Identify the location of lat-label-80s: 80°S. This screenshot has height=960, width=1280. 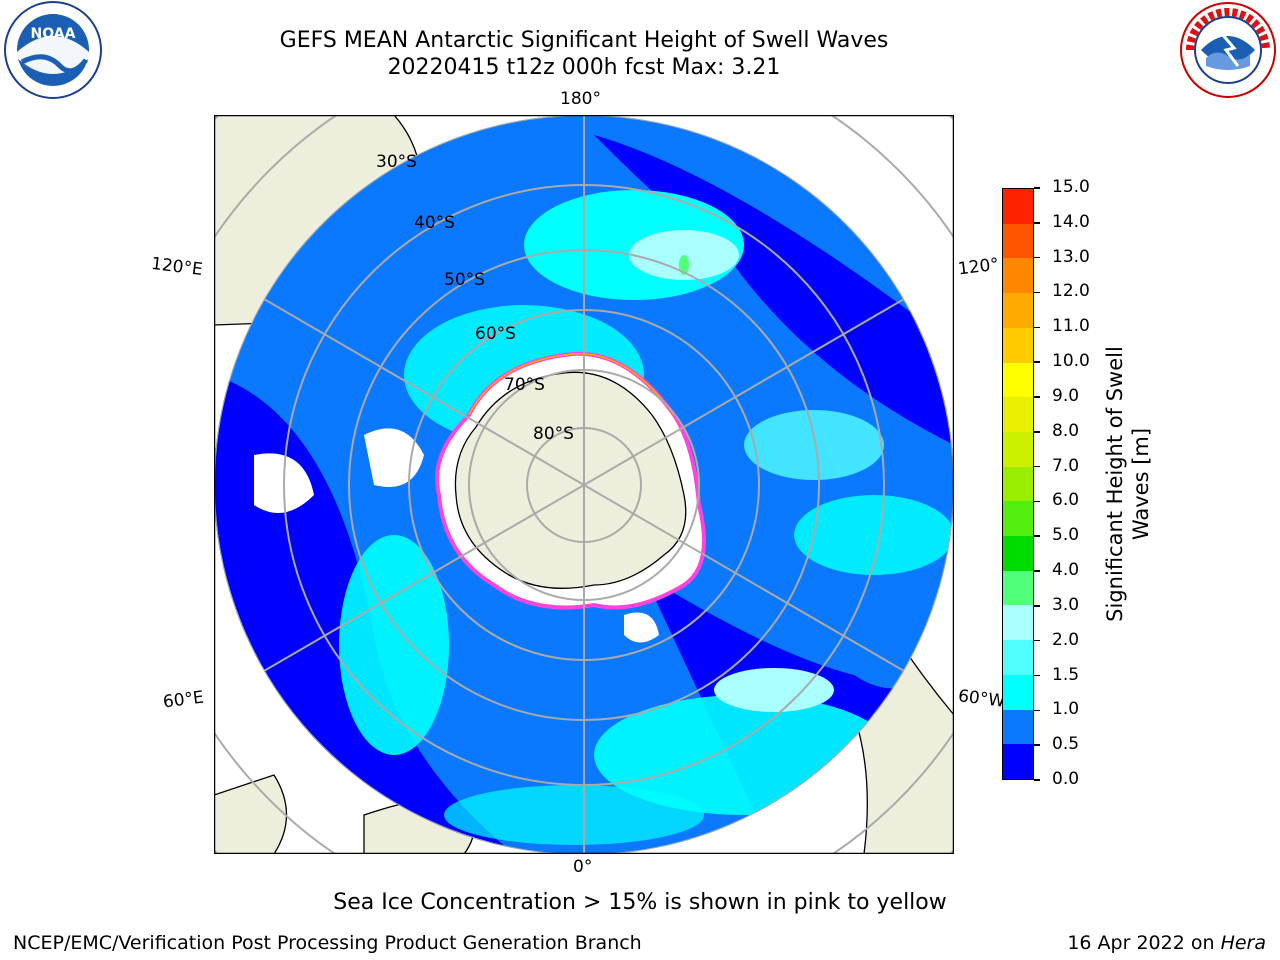
(553, 434).